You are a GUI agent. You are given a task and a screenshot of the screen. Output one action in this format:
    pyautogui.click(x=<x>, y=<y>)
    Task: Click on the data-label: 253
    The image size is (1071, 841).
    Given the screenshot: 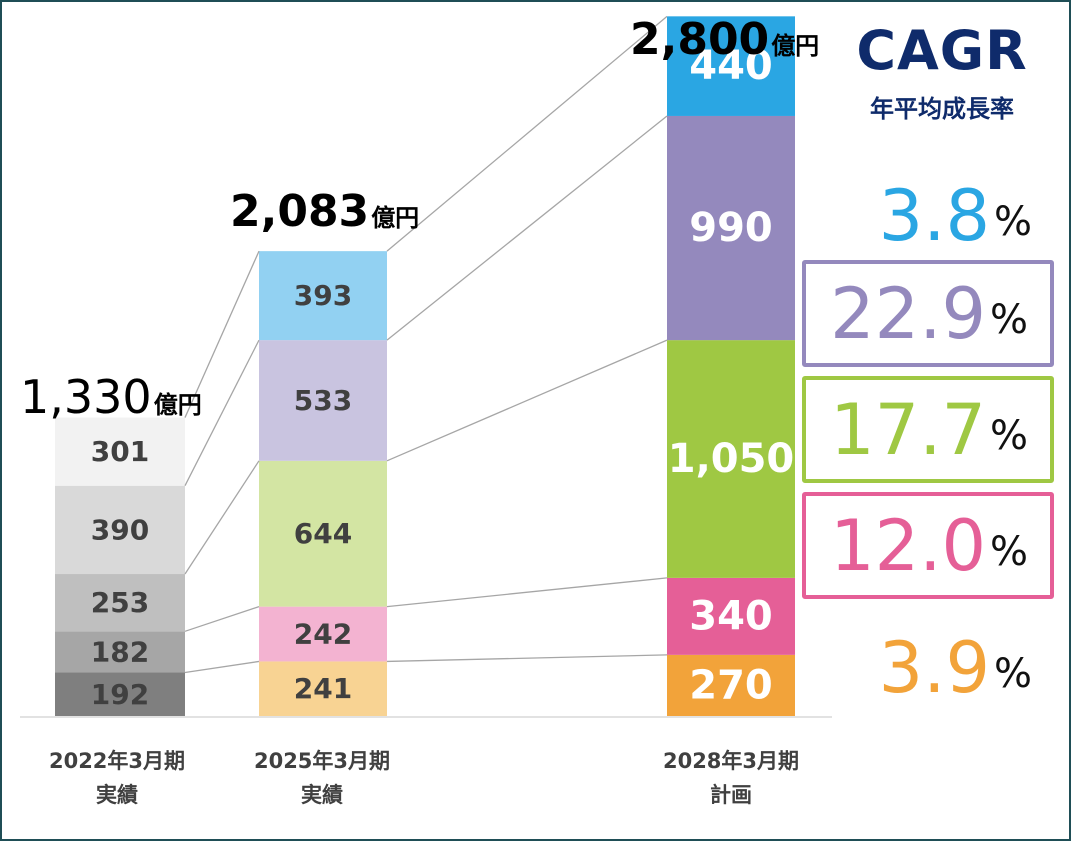 What is the action you would take?
    pyautogui.click(x=120, y=602)
    